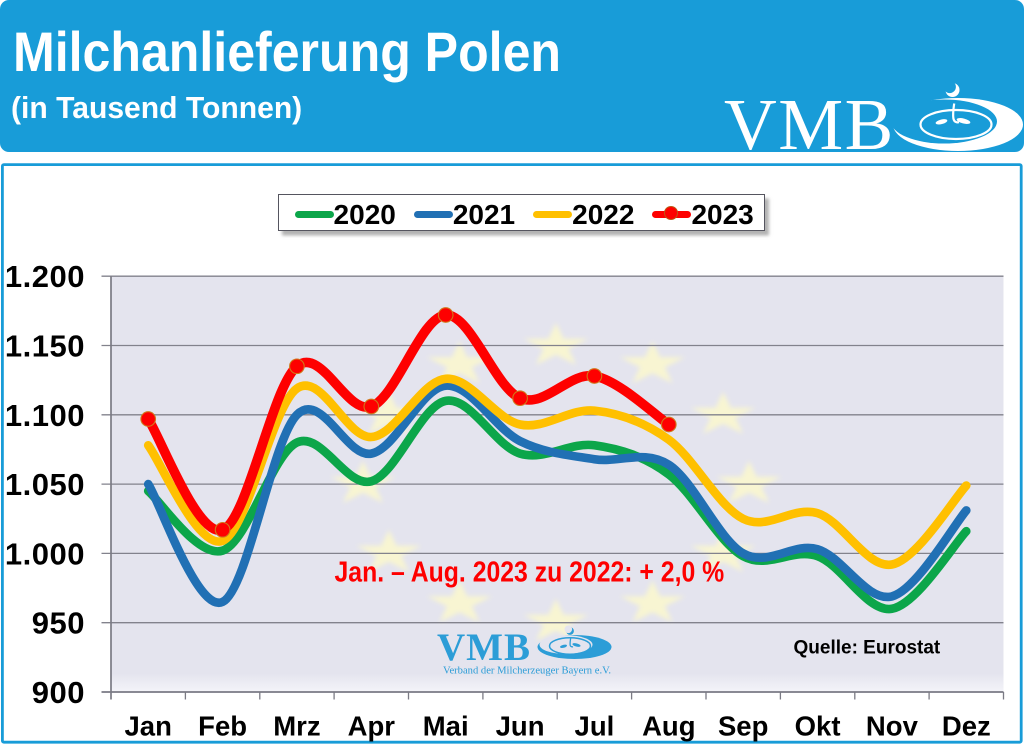 This screenshot has height=744, width=1024. I want to click on svg-text: Dez, so click(966, 726).